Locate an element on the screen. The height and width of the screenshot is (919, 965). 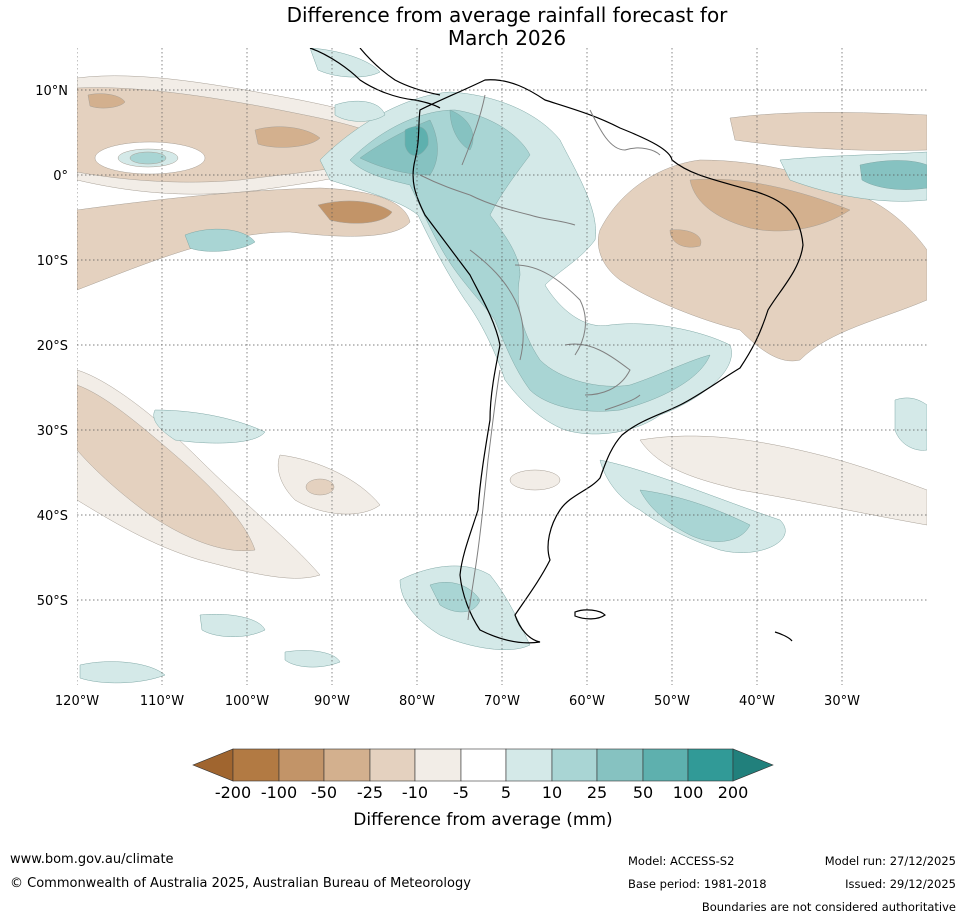
boundary-bolivia-brazil is located at coordinates (550, 310).